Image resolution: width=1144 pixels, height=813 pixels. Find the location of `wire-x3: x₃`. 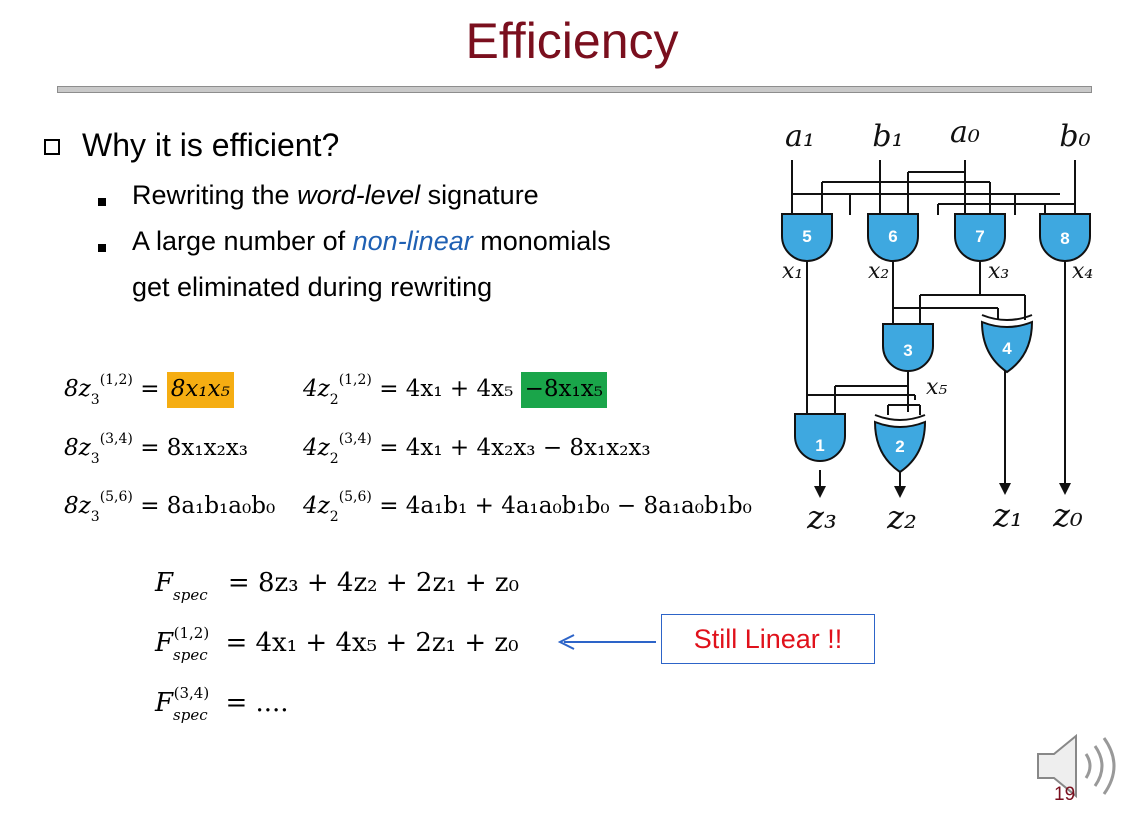

wire-x3: x₃ is located at coordinates (998, 271).